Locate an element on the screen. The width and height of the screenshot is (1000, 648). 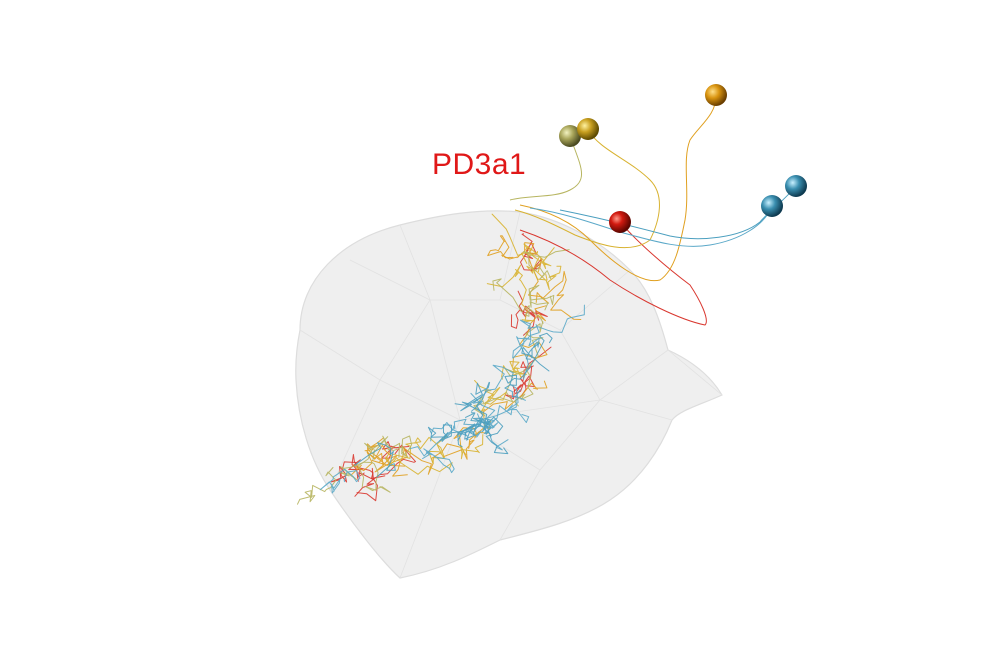
fiber-olive is located at coordinates (546, 168).